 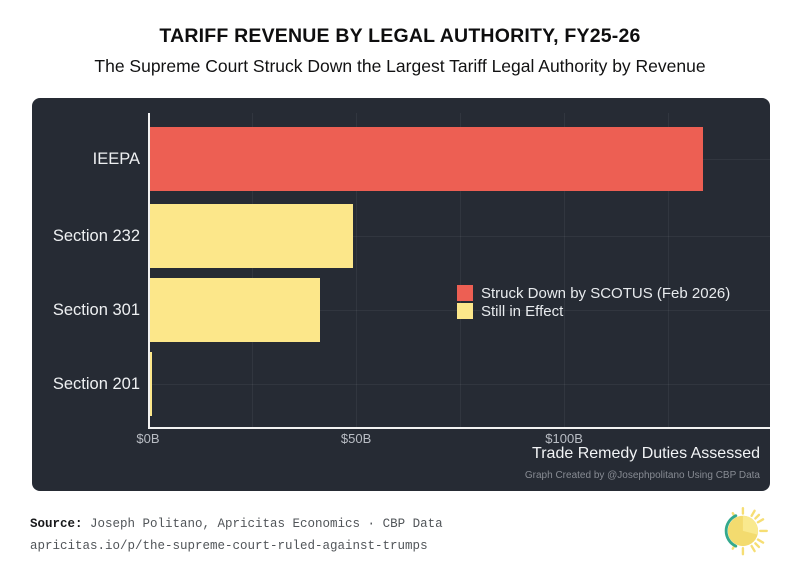 What do you see at coordinates (606, 293) in the screenshot?
I see `legend-label: Struck Down by SCOTUS (Feb 2026)` at bounding box center [606, 293].